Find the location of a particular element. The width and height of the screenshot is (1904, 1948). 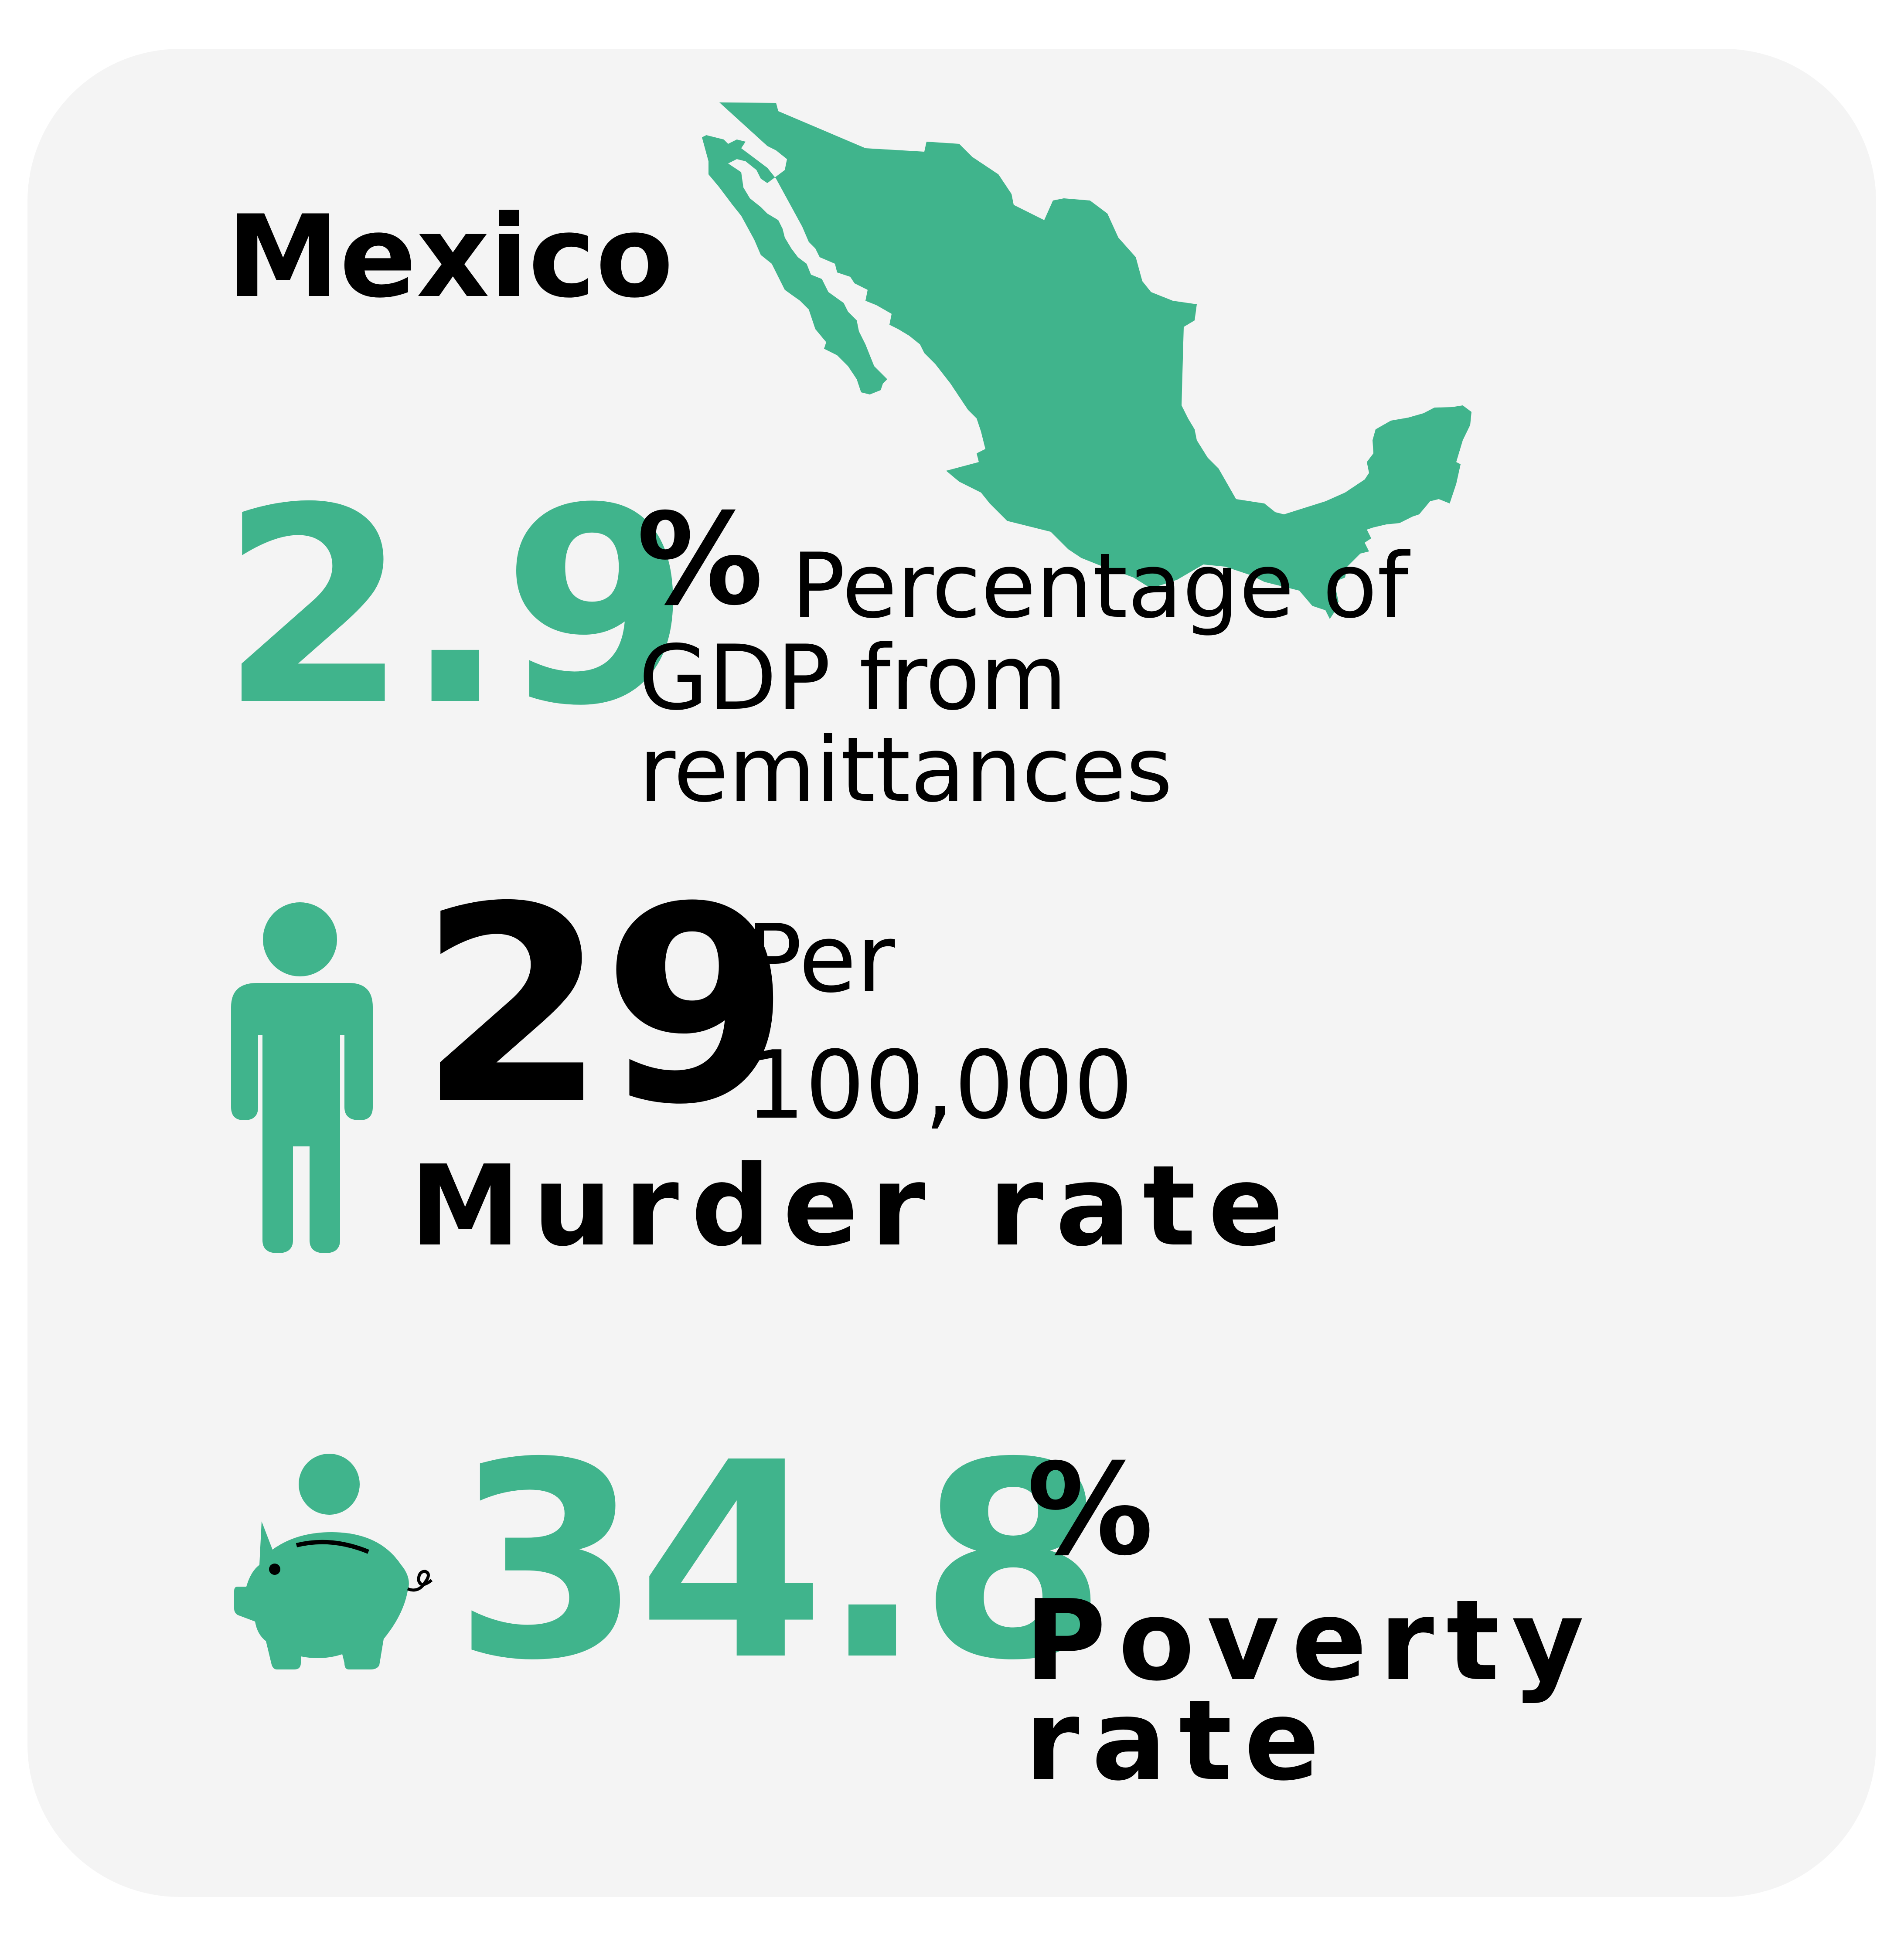

remittances-value: 2.9 is located at coordinates (455, 608).